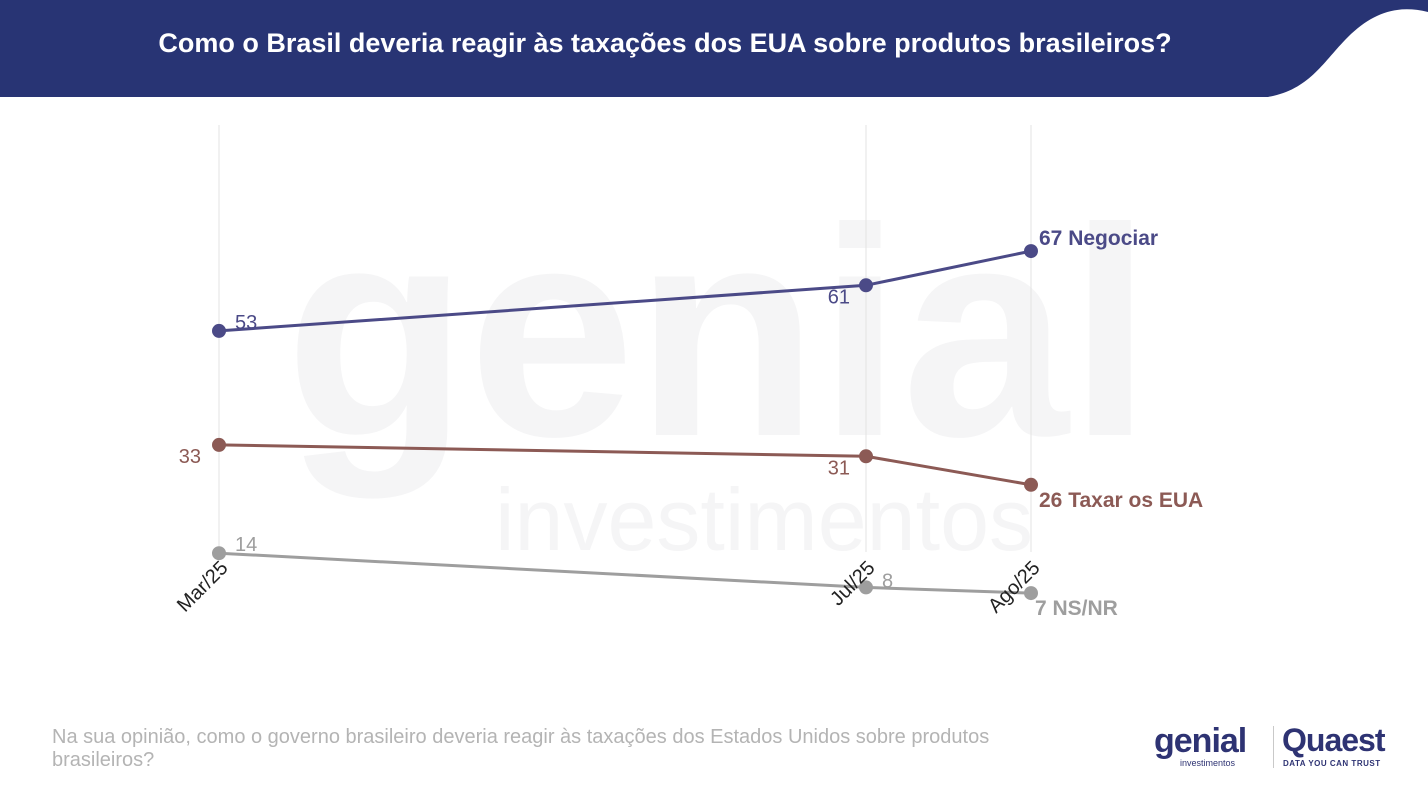 The image size is (1428, 790). What do you see at coordinates (1098, 238) in the screenshot?
I see `data-label-0-2: 67 Negociar` at bounding box center [1098, 238].